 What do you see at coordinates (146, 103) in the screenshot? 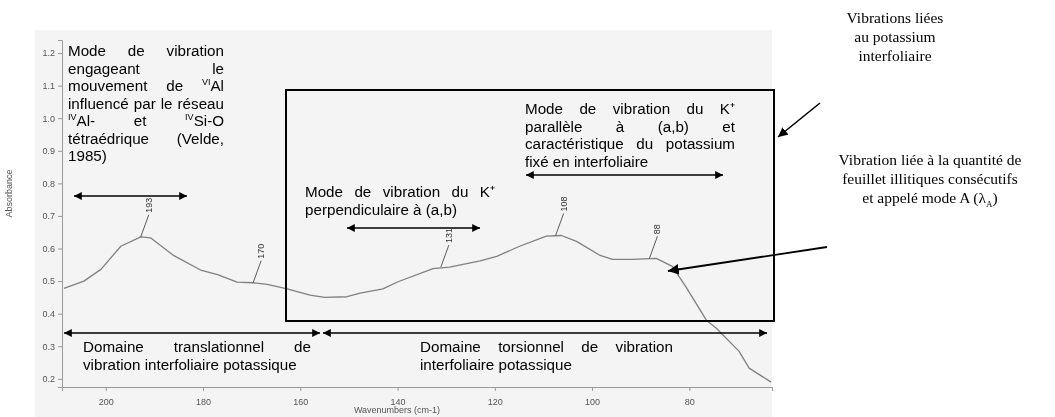
I see `text: Mode de vibration engageant le mouvement de $^{VI}$Al influencé par le réseau $^{IV}$Al- et $^{IV}$Si-O tétraédrique (Velde, 1985)` at bounding box center [146, 103].